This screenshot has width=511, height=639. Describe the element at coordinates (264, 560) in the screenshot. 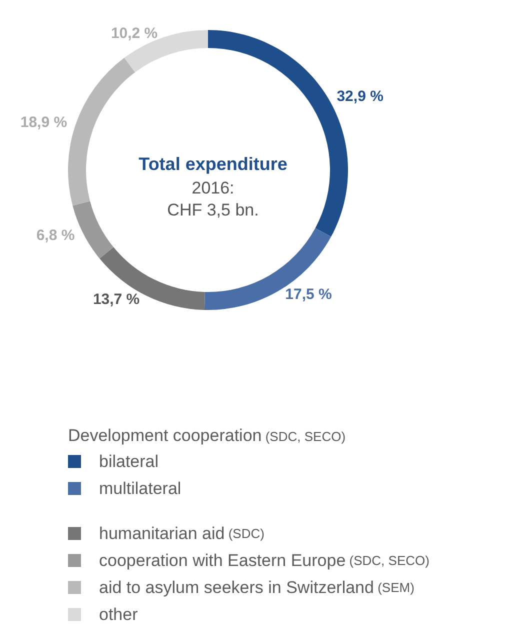

I see `legend-label: cooperation with Eastern Europe (SDC, SECO)` at that location.